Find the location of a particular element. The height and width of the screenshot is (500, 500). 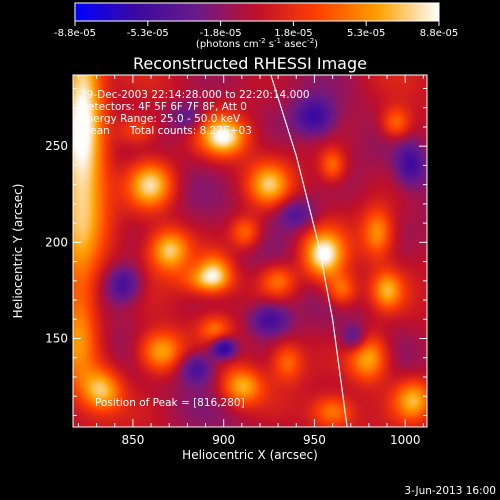

info-line-time: 29-Dec-2003 22:14:28.000 to 22:20:14.000 is located at coordinates (195, 95).